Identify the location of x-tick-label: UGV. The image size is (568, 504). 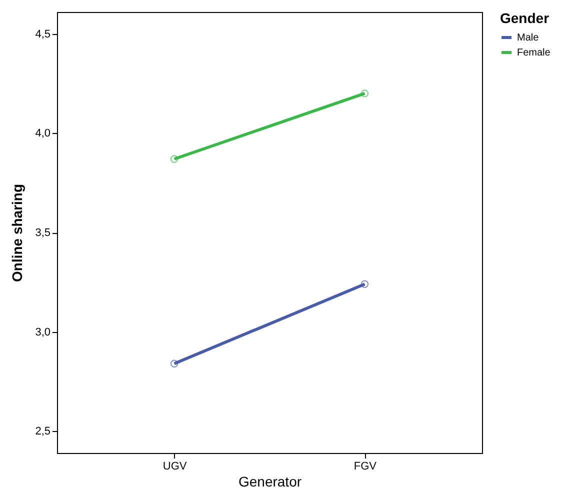
(175, 466).